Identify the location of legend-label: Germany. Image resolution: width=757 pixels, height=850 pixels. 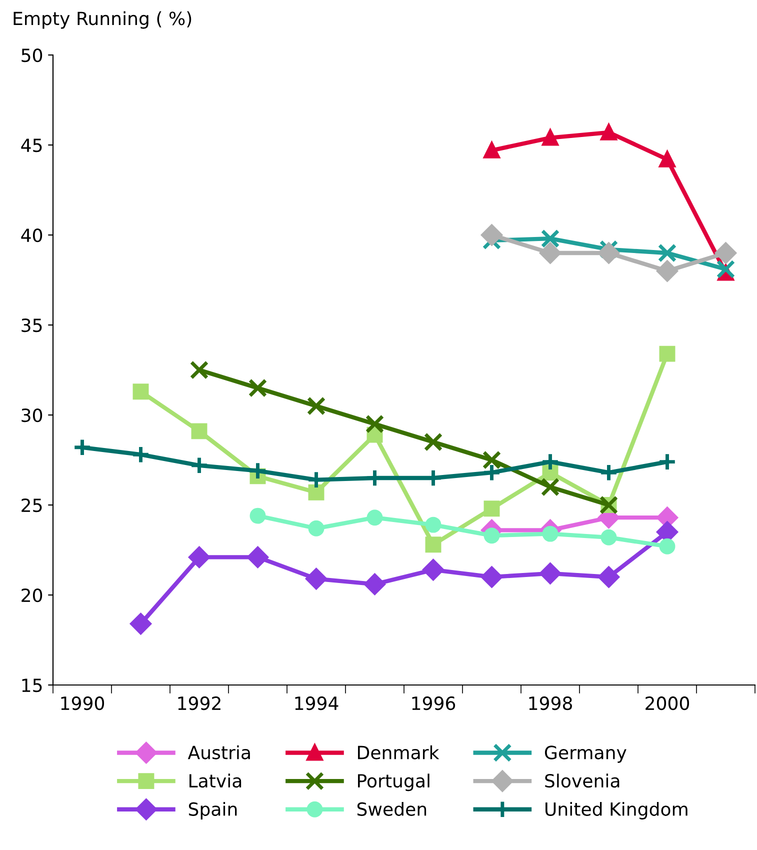
(585, 754).